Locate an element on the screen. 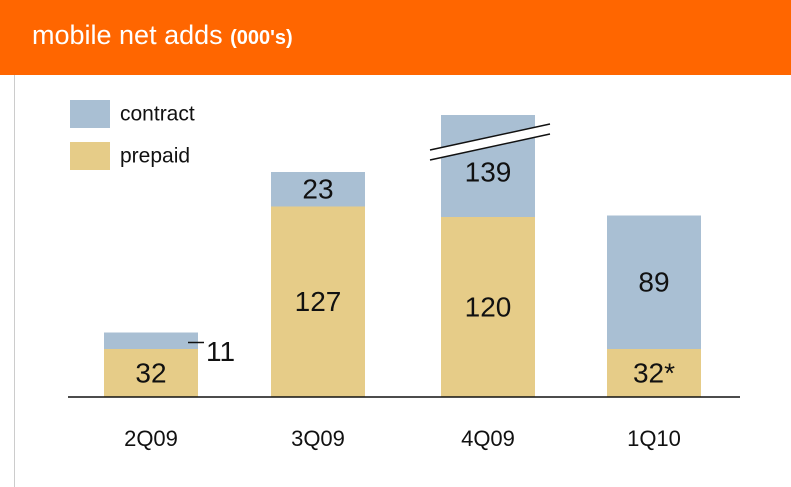  x-tick-label: 3Q09 is located at coordinates (318, 438).